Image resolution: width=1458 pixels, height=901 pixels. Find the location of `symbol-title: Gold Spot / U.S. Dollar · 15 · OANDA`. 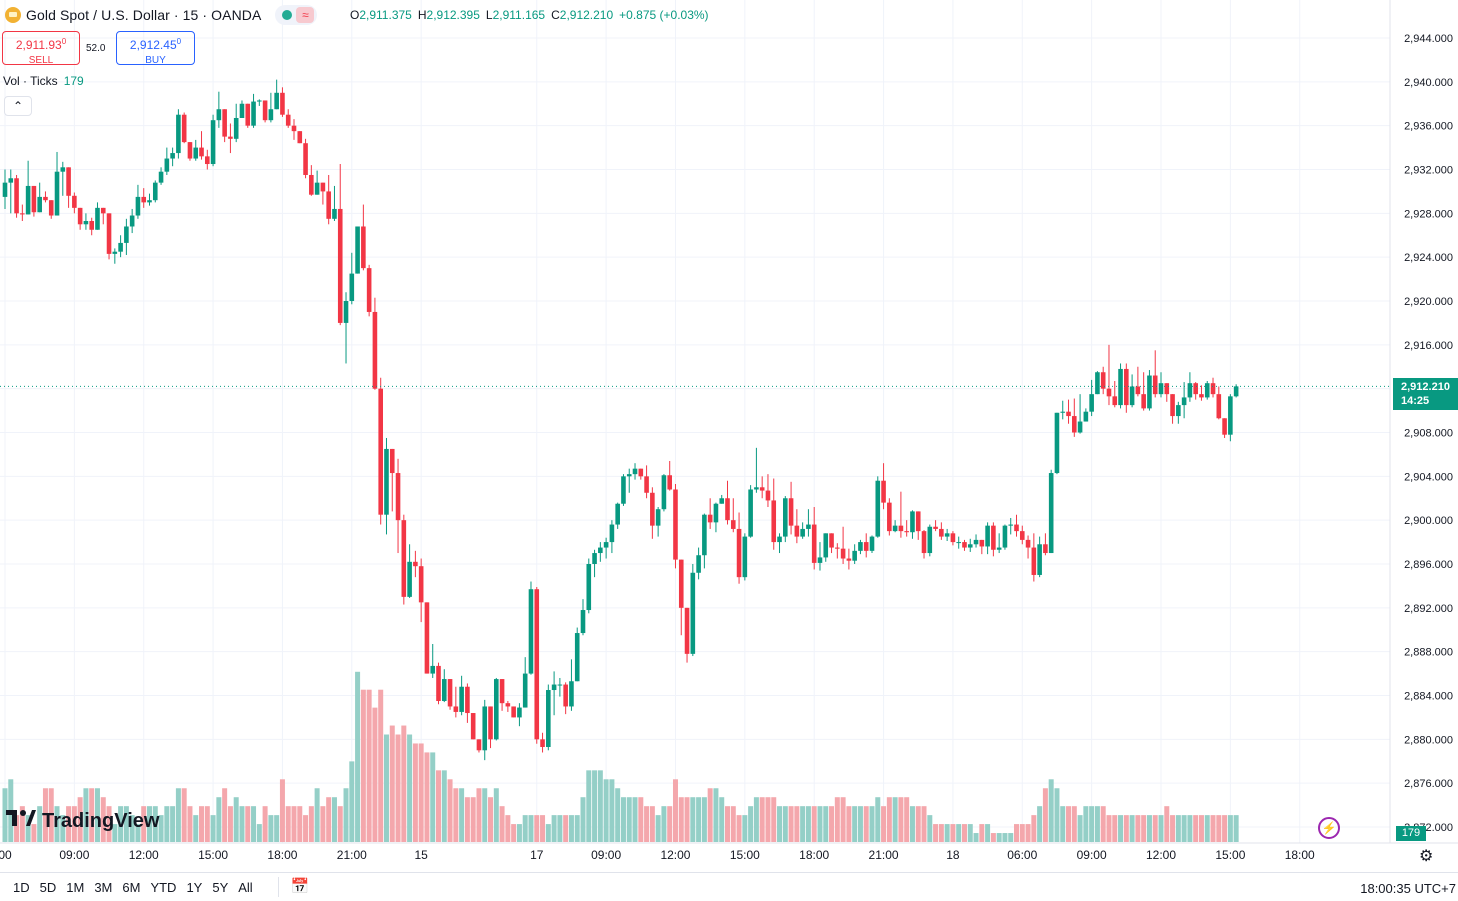

symbol-title: Gold Spot / U.S. Dollar · 15 · OANDA is located at coordinates (144, 15).